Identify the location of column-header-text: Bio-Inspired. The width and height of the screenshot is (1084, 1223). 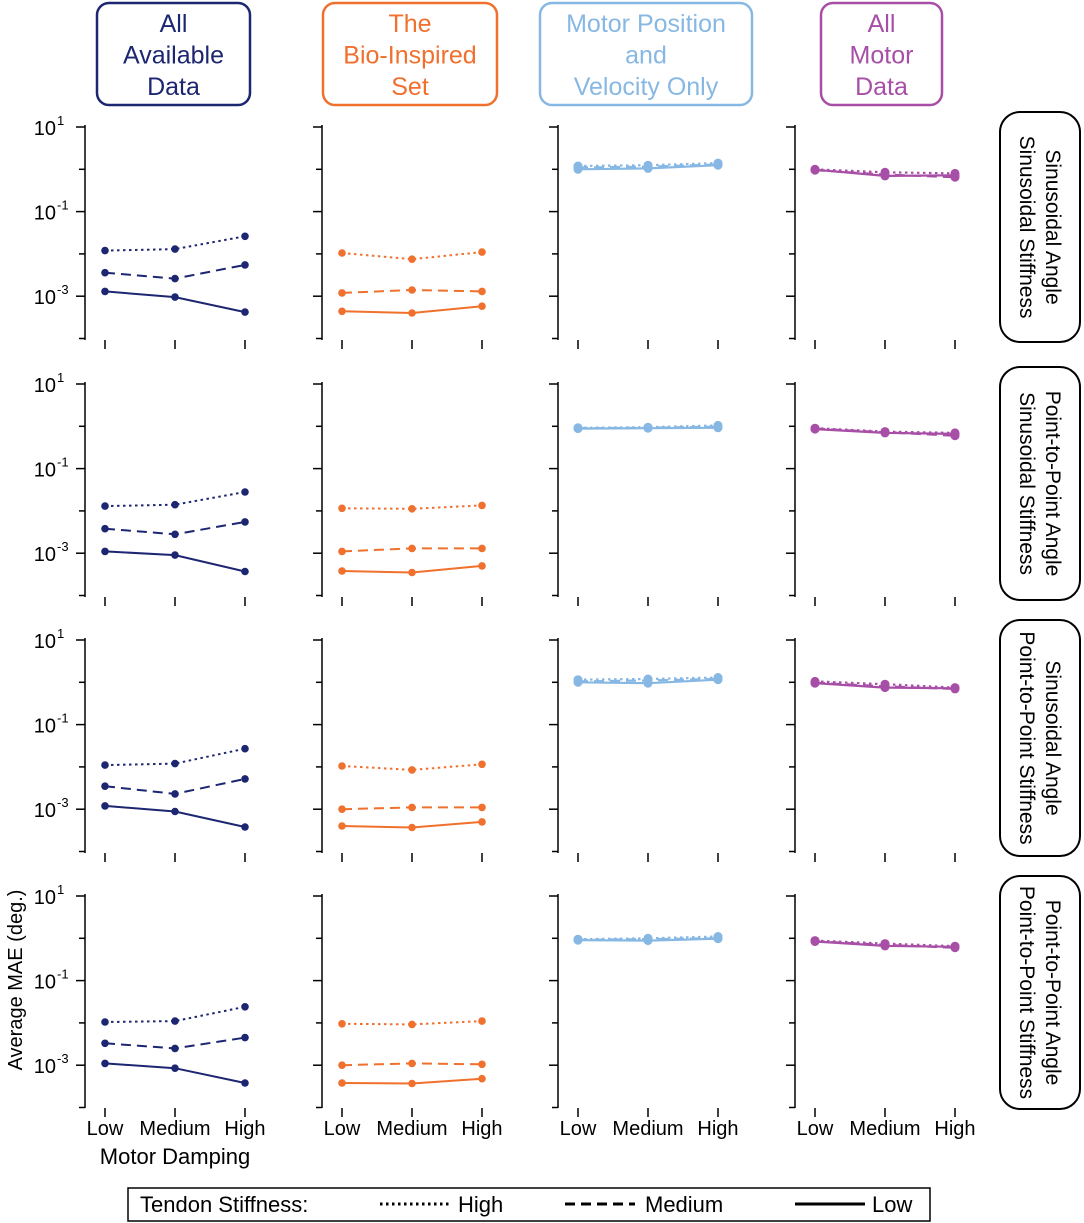
(409, 56).